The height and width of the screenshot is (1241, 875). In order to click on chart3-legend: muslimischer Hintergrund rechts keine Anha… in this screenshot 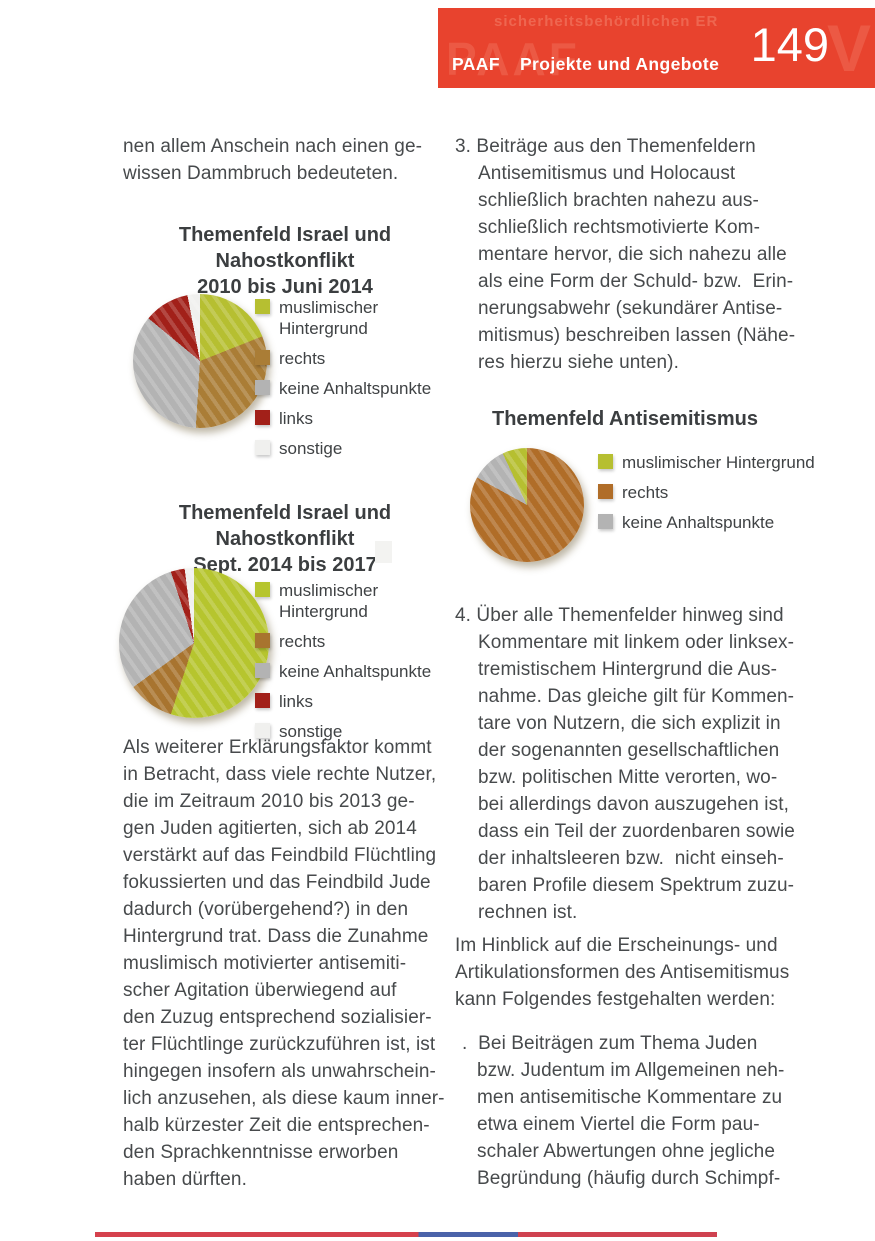, I will do `click(707, 497)`.